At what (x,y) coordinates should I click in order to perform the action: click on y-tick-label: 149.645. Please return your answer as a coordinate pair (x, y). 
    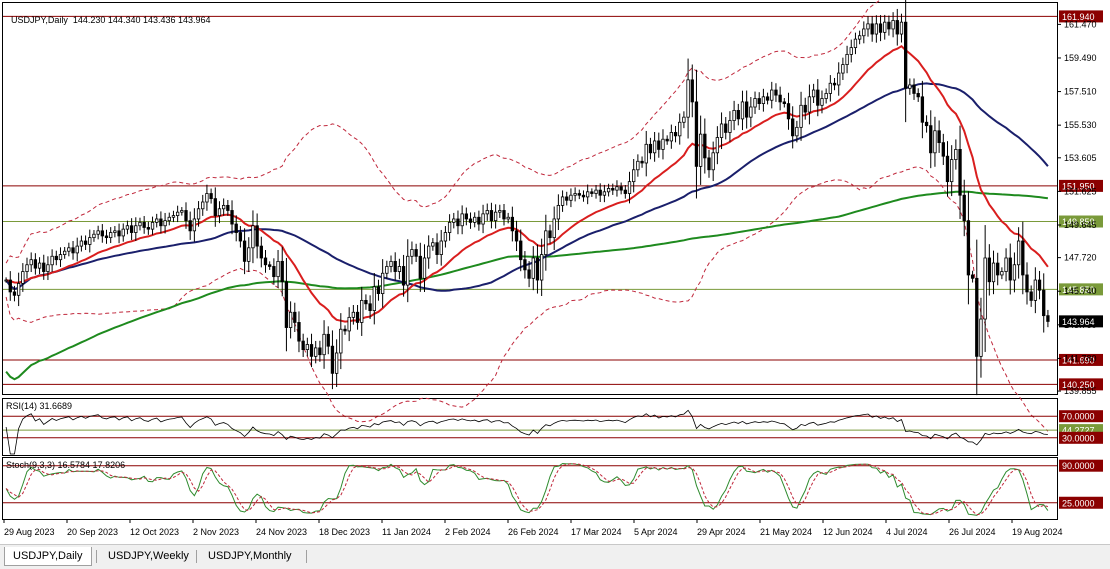
    Looking at the image, I should click on (1080, 225).